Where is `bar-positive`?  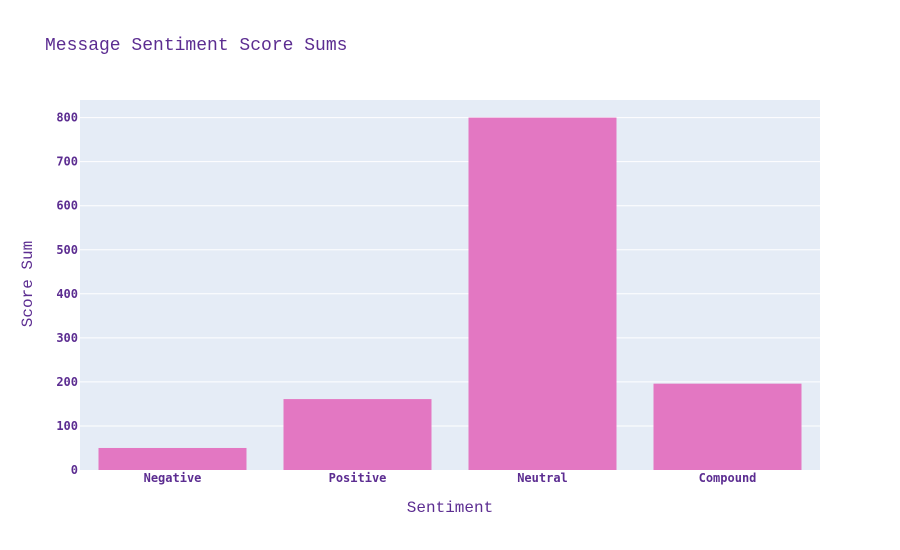
bar-positive is located at coordinates (357, 434).